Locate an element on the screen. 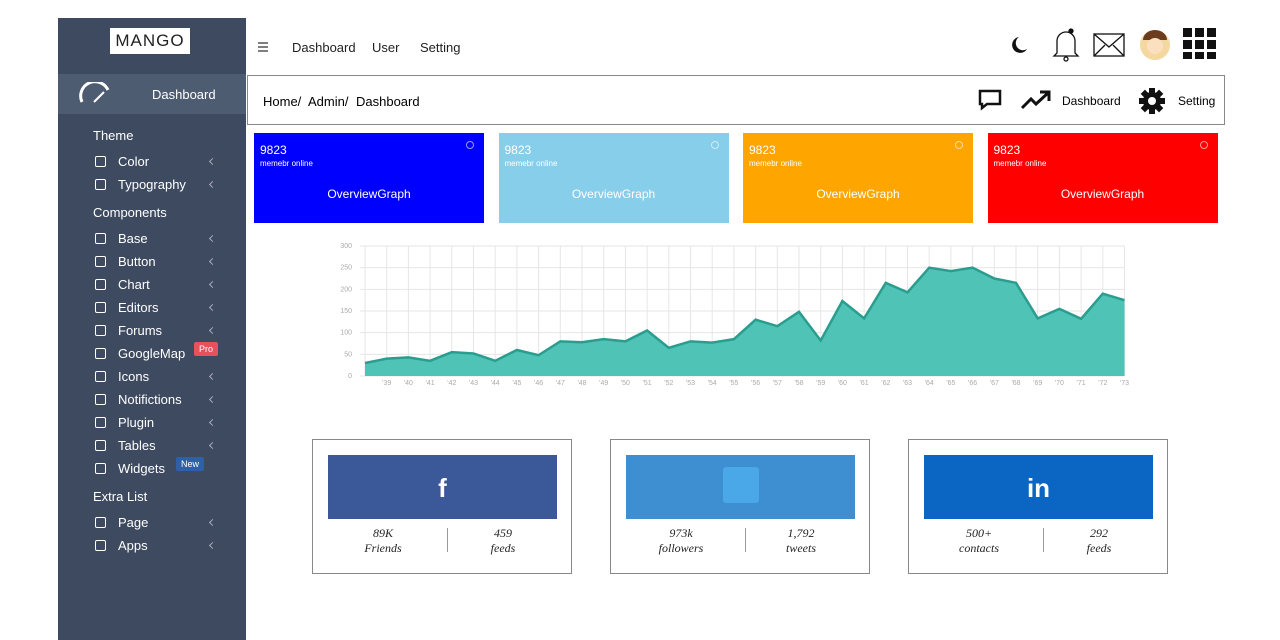 The width and height of the screenshot is (1280, 640). twitter-logo is located at coordinates (741, 485).